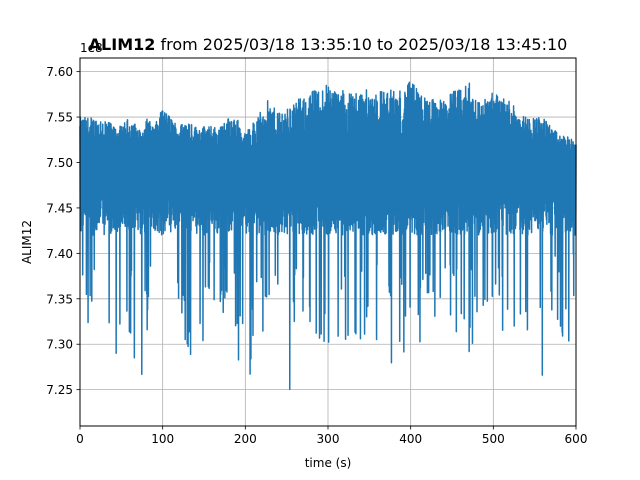 The width and height of the screenshot is (640, 480). Describe the element at coordinates (328, 439) in the screenshot. I see `x-tick-label: 300` at that location.